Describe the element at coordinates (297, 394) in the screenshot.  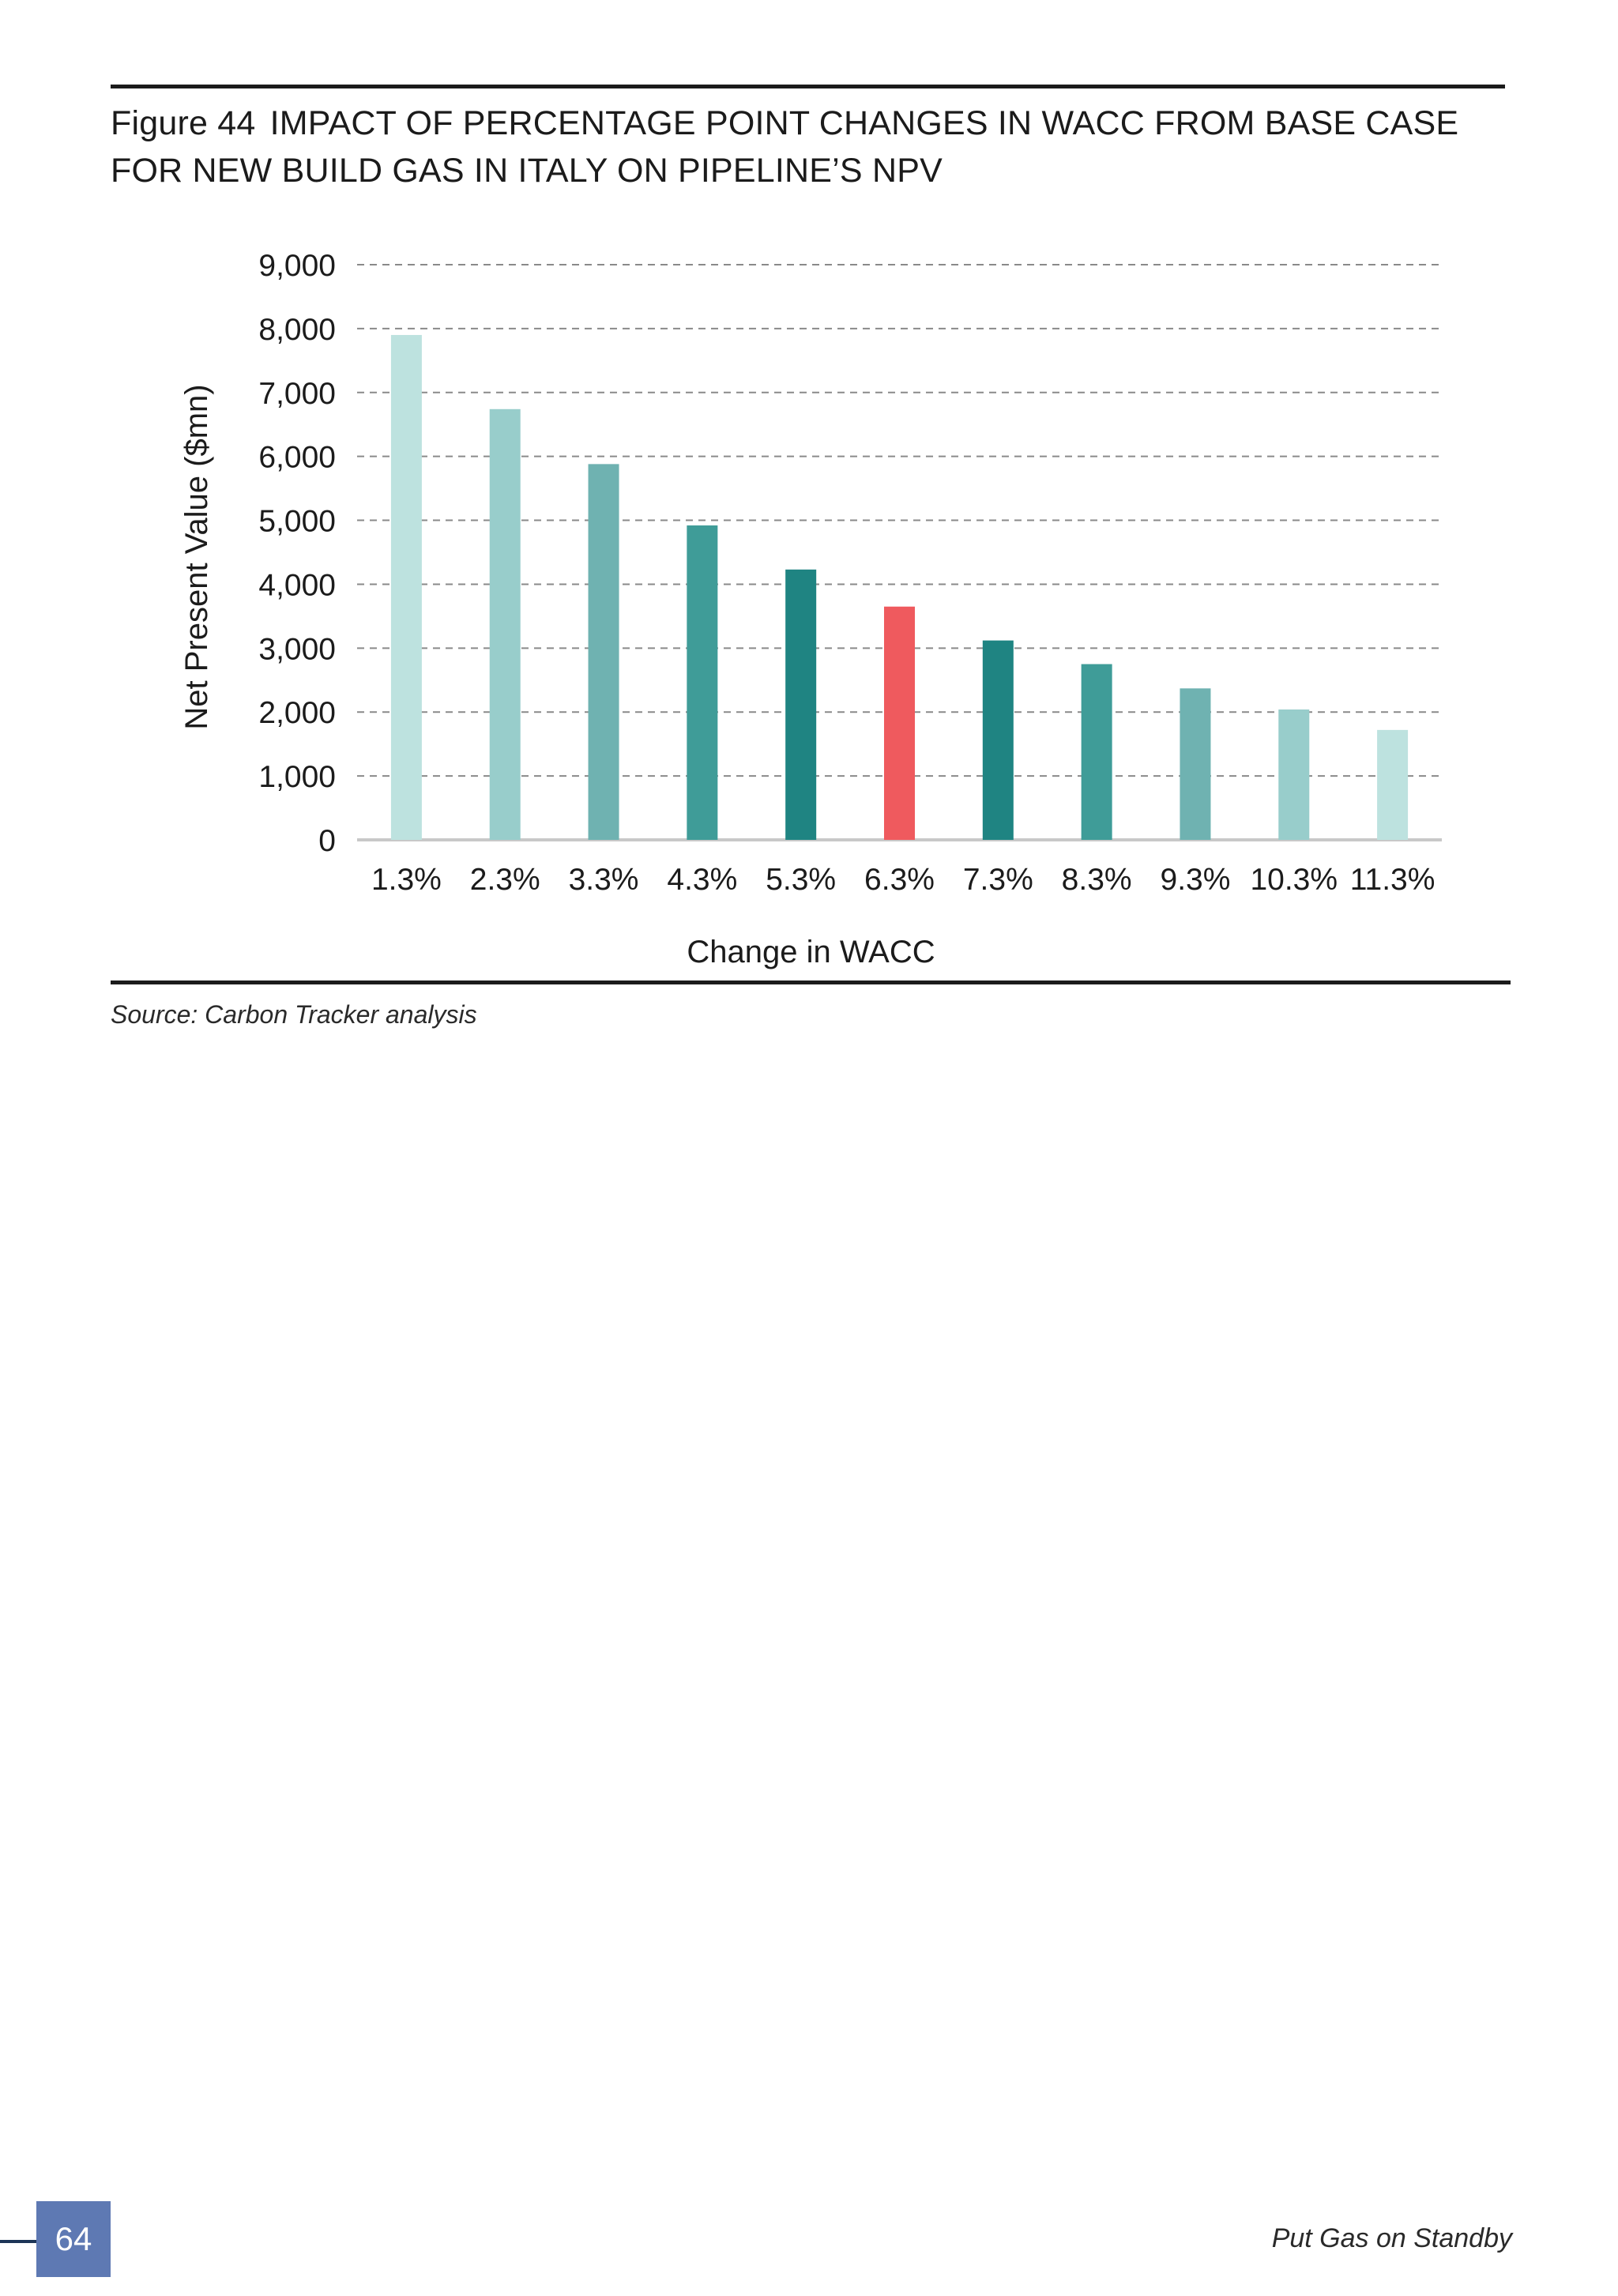
I see `y-tick-label: 7,000` at that location.